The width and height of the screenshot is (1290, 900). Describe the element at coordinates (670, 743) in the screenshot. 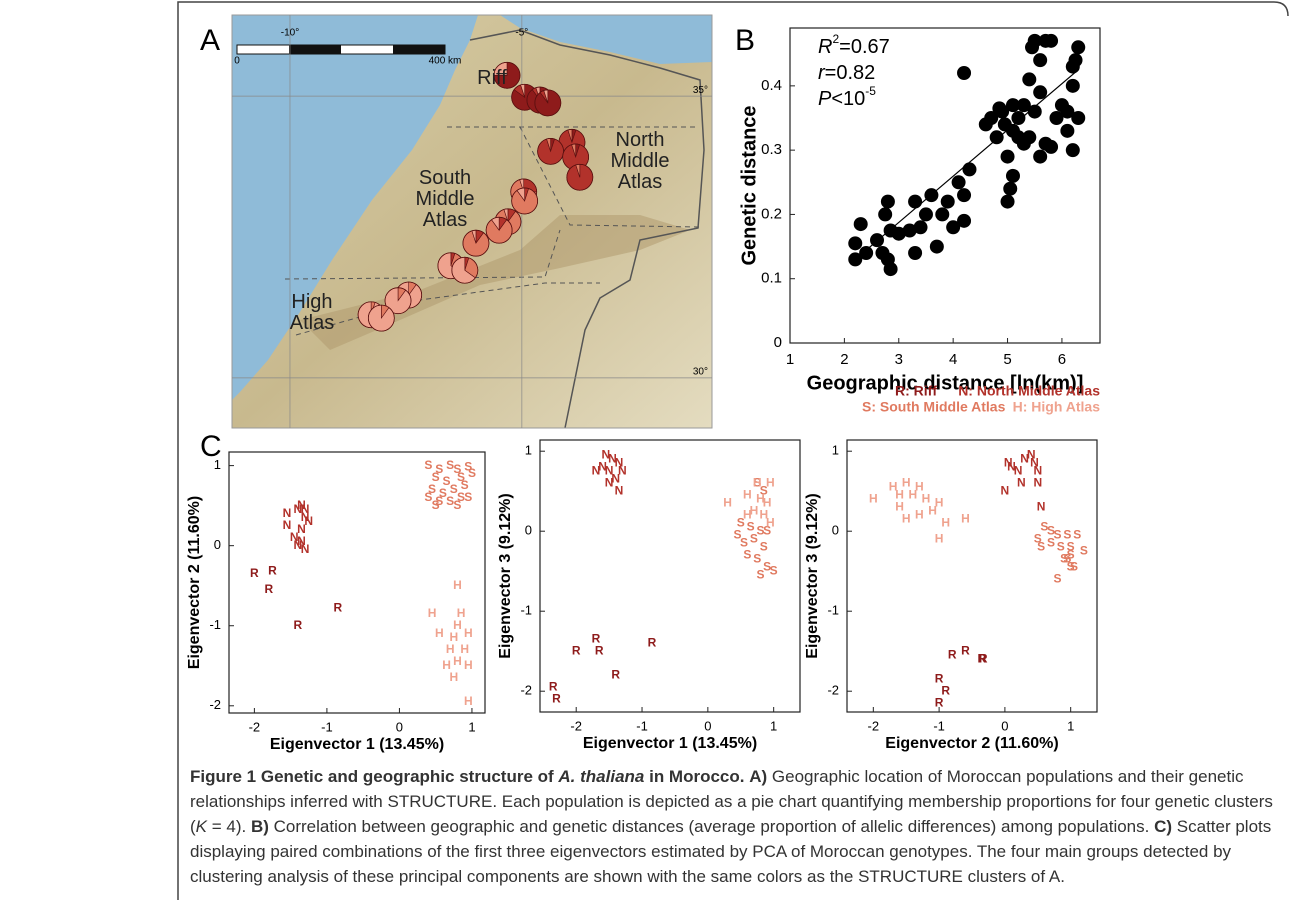

I see `x-axis-label: Eigenvector 1 (13.45%)` at that location.